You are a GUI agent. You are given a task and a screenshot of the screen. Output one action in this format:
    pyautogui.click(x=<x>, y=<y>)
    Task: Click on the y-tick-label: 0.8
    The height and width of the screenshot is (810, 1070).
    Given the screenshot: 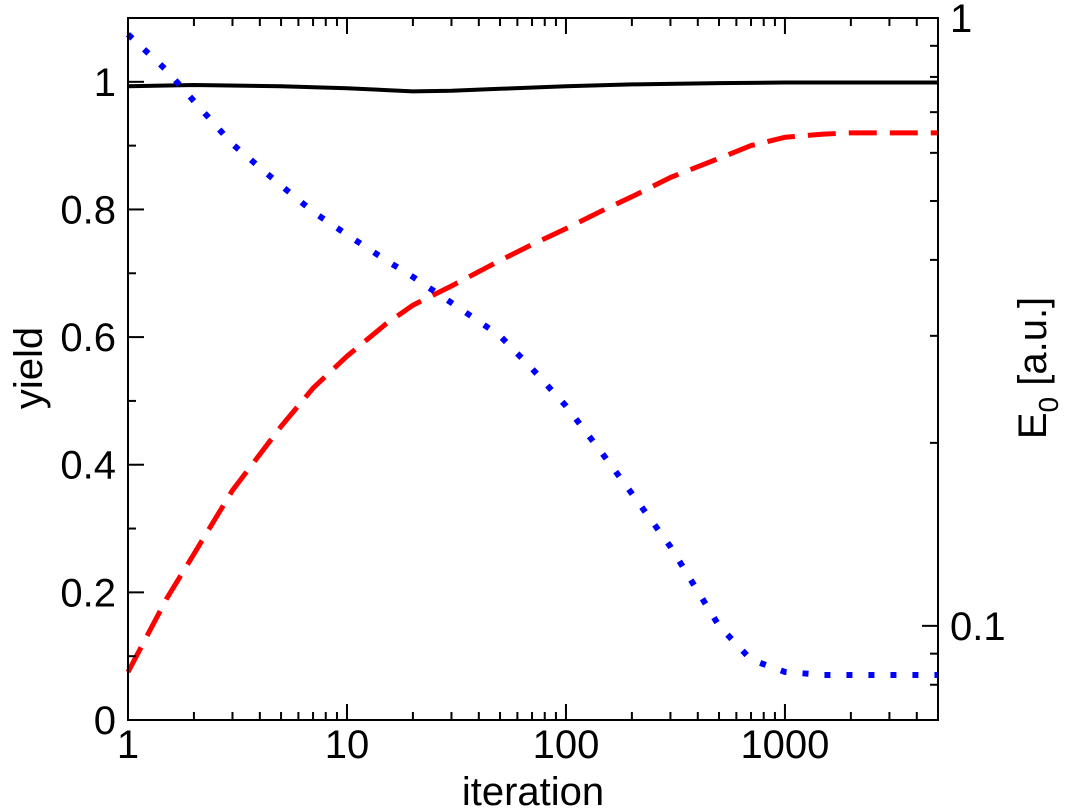 What is the action you would take?
    pyautogui.click(x=88, y=210)
    